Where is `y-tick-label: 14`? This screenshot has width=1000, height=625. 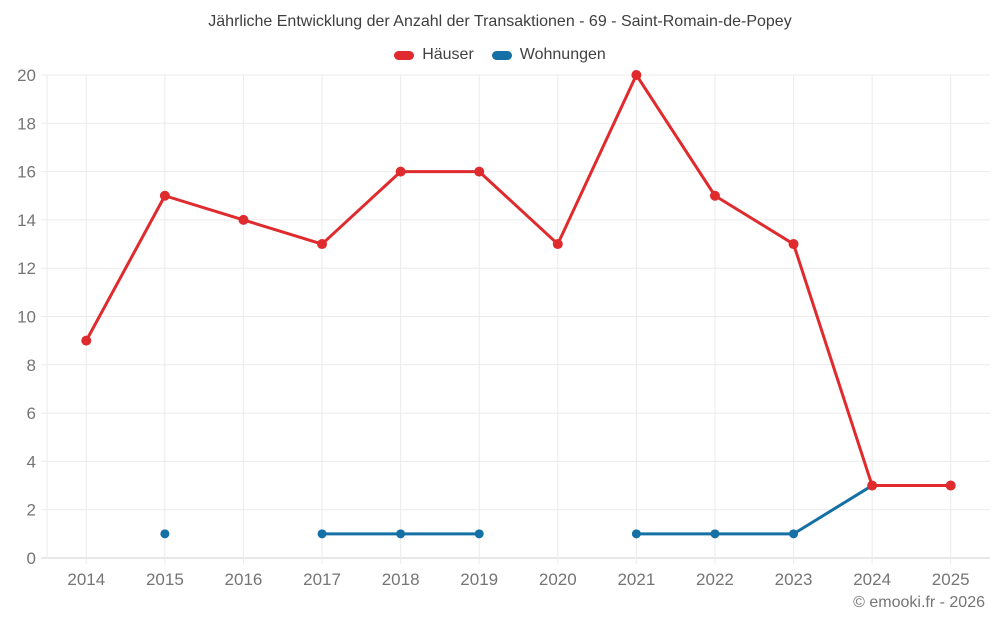 y-tick-label: 14 is located at coordinates (26, 220).